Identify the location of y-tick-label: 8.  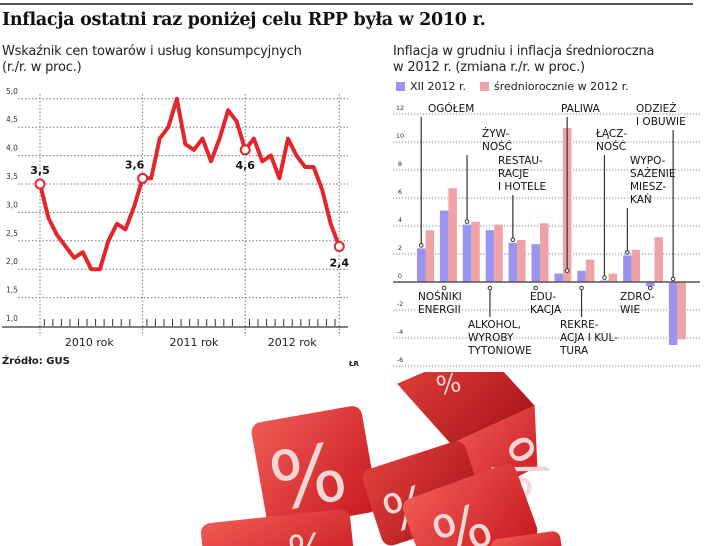
(400, 164).